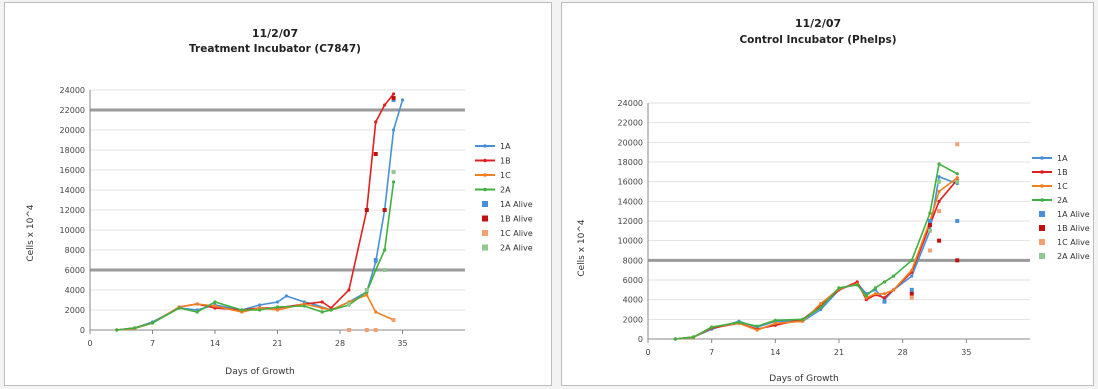 This screenshot has height=389, width=1098. I want to click on legend: 1A 1B 1C 2A 1A Alive 1B Alive 1C Alive 2A Alive, so click(1061, 207).